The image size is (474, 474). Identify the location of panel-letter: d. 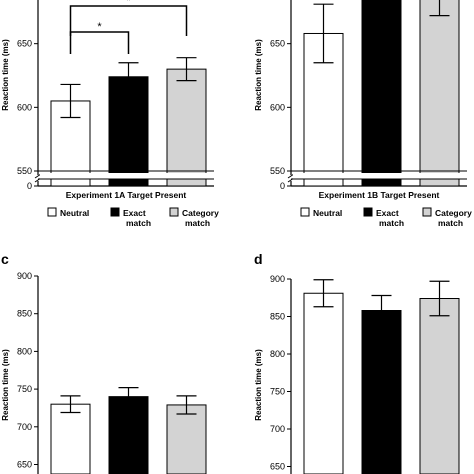
(258, 259).